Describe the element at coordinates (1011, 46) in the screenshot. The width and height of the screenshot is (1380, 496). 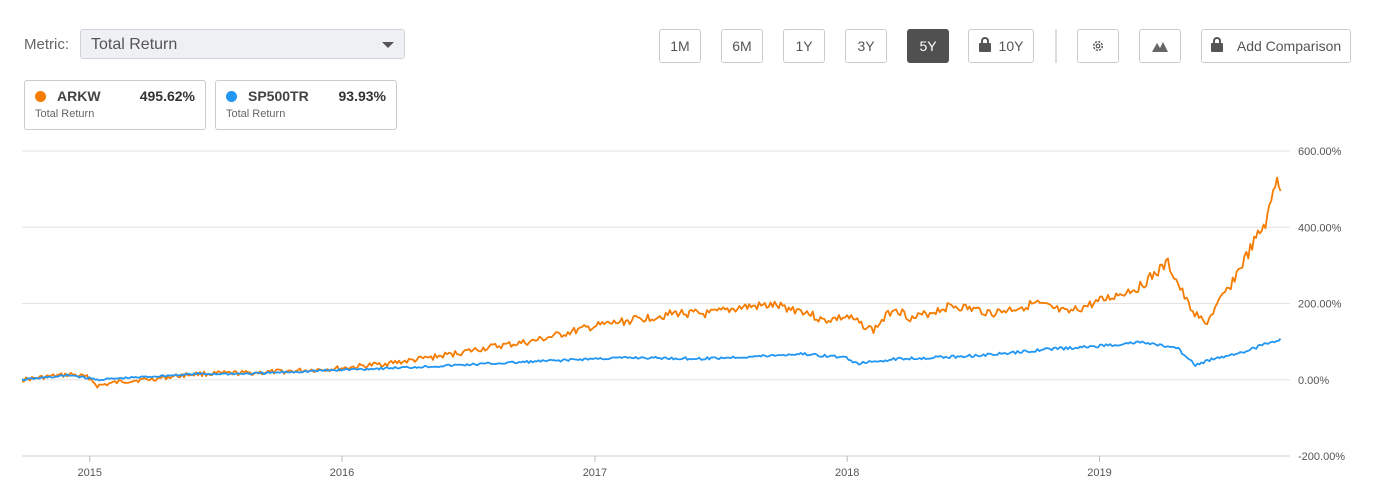
I see `range-button-10y-label: 10Y` at that location.